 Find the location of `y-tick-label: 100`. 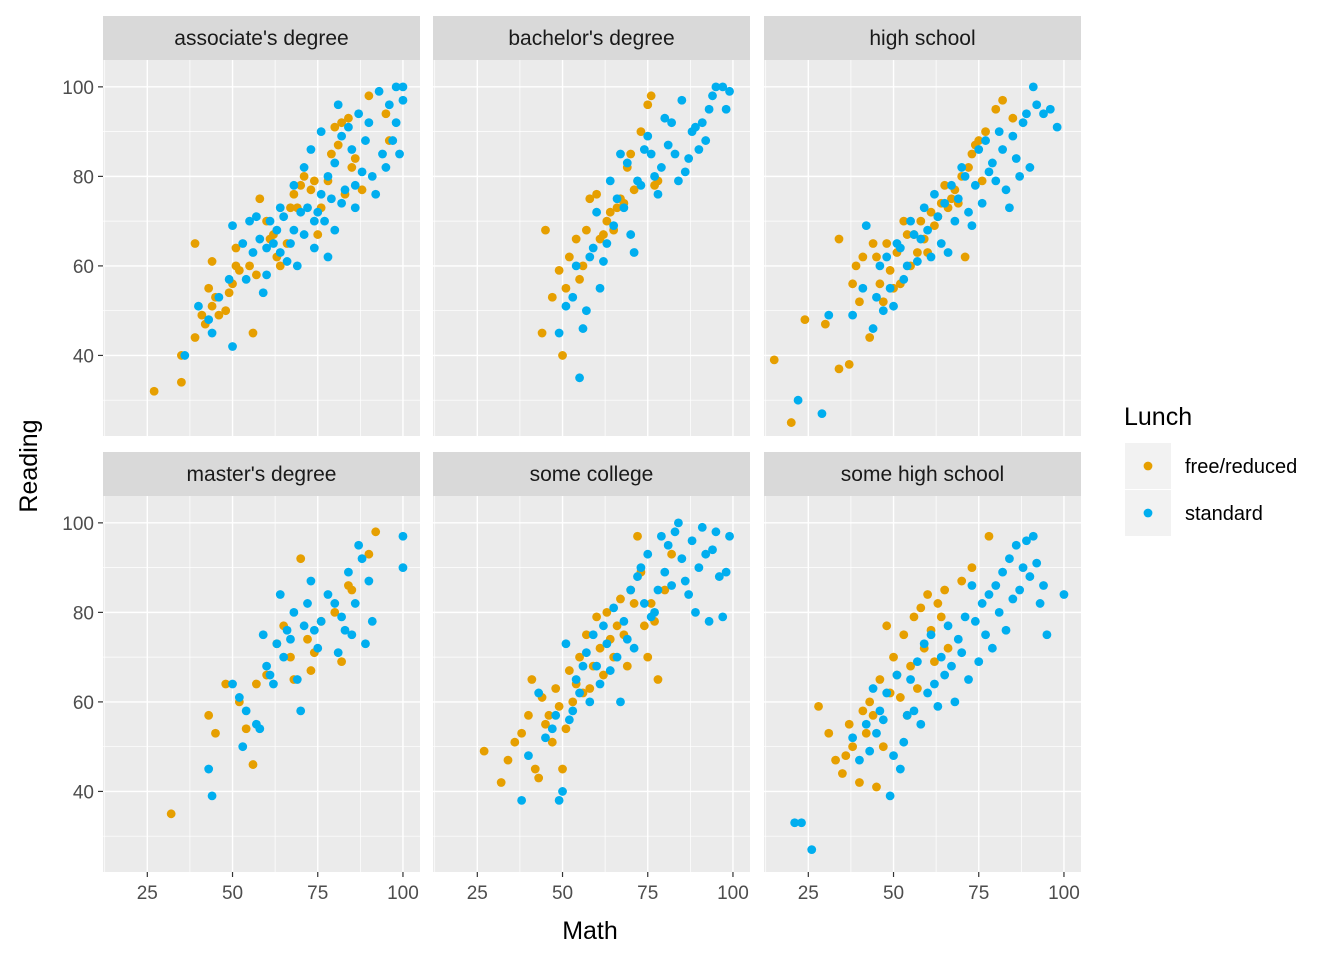

y-tick-label: 100 is located at coordinates (78, 524).